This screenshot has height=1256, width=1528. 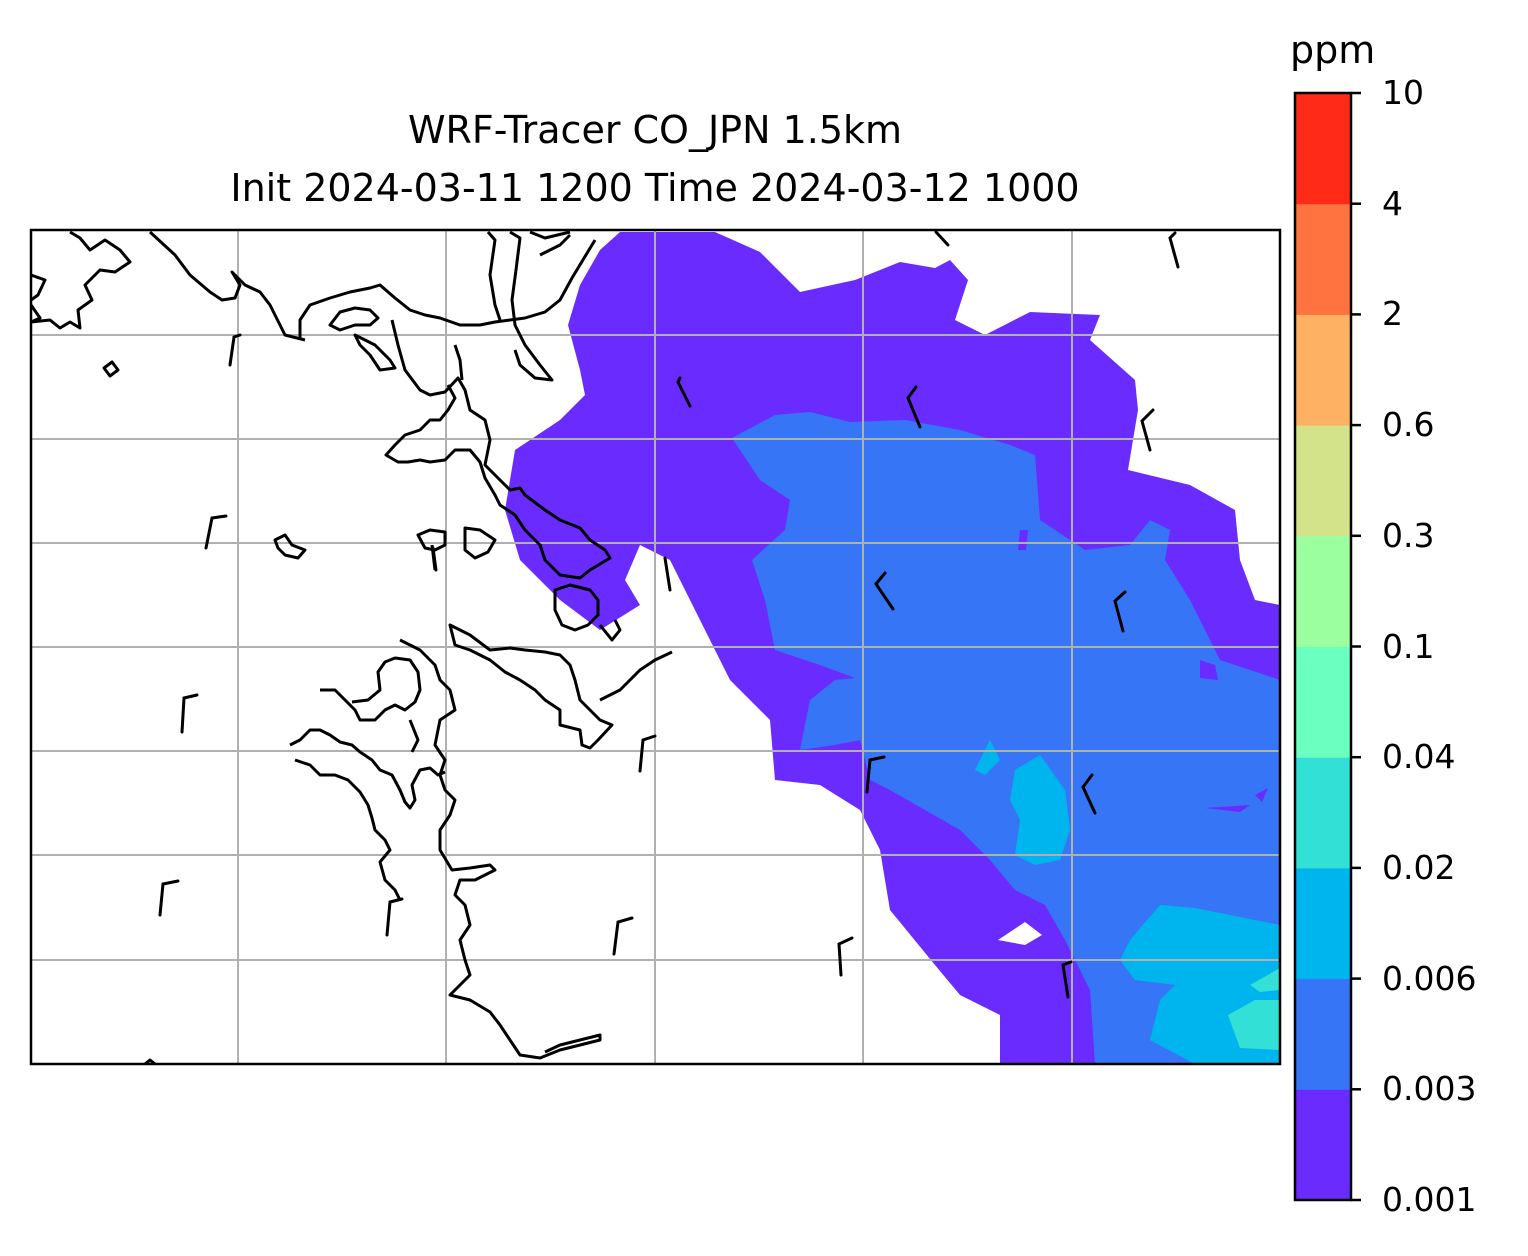 What do you see at coordinates (1408, 425) in the screenshot?
I see `colorbar-tick-label: 0.6` at bounding box center [1408, 425].